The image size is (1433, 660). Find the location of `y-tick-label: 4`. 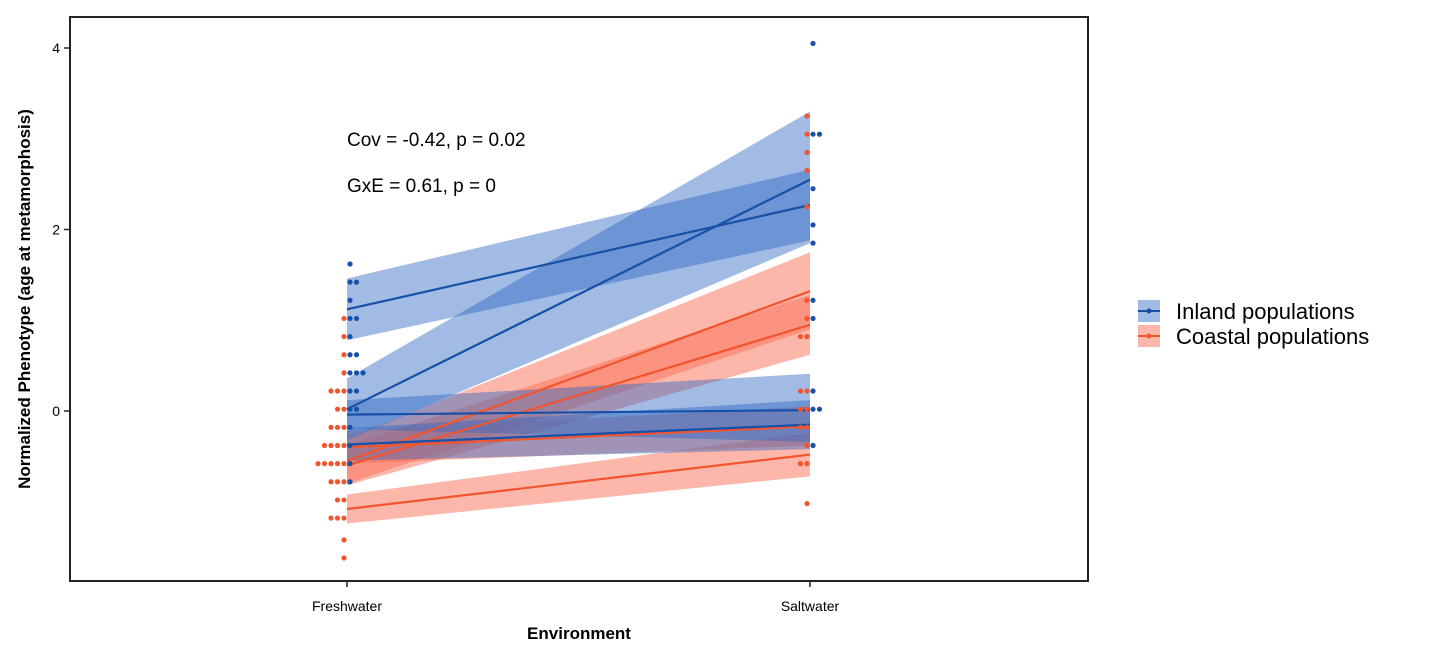

y-tick-label: 4 is located at coordinates (56, 48).